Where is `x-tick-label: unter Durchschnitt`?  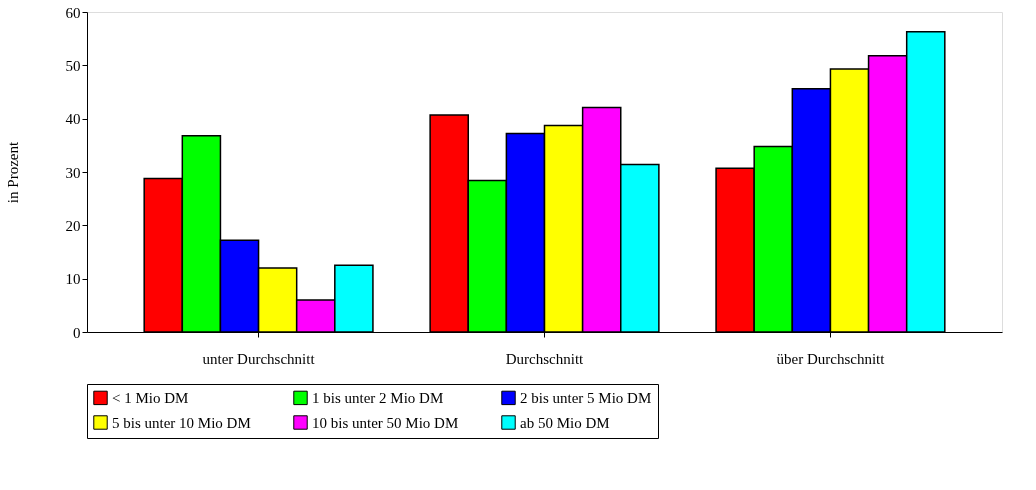
x-tick-label: unter Durchschnitt is located at coordinates (259, 358).